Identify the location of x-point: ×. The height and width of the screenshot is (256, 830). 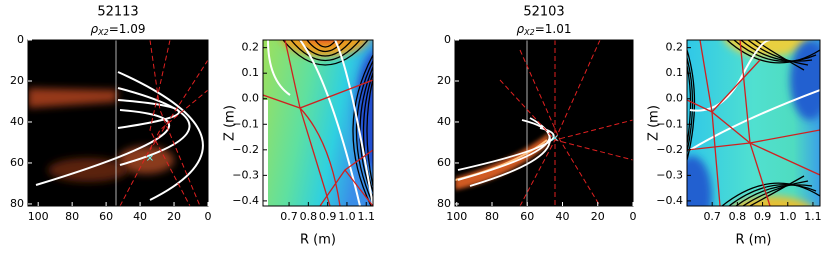
(555, 138).